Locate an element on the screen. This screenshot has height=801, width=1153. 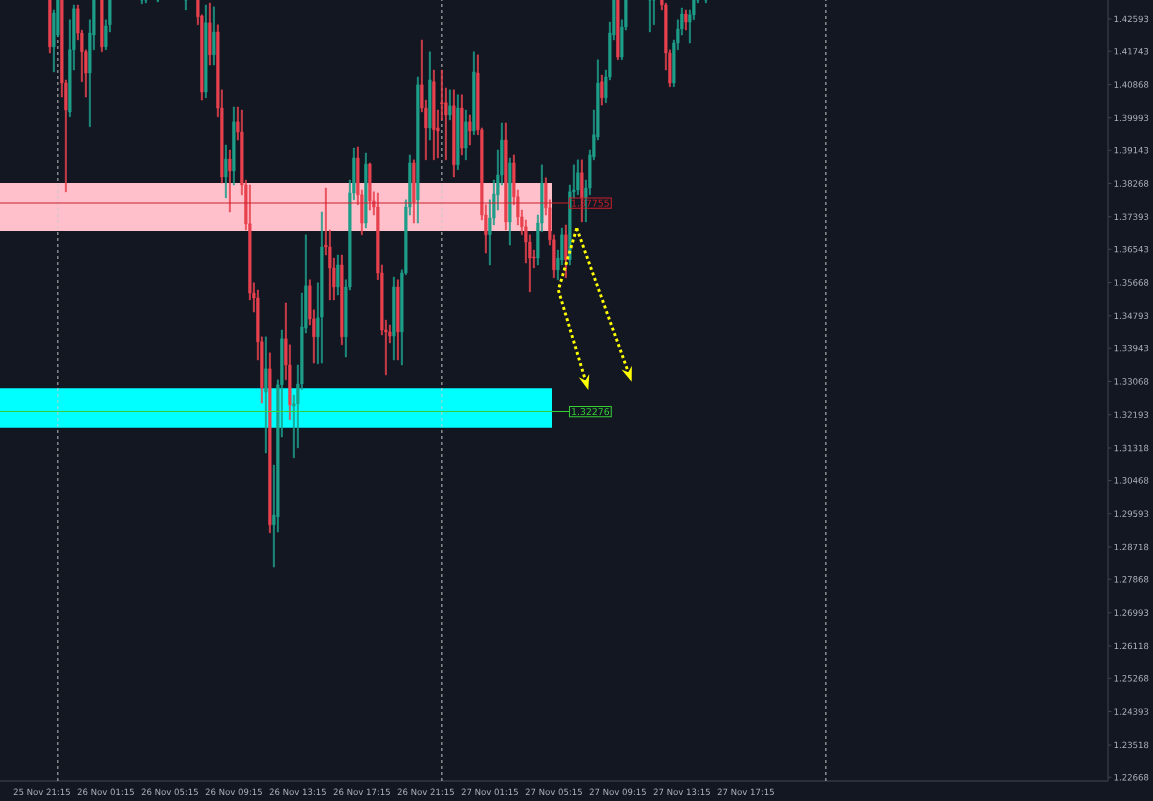
x-tick-label: 26 Nov 05:15 is located at coordinates (169, 792).